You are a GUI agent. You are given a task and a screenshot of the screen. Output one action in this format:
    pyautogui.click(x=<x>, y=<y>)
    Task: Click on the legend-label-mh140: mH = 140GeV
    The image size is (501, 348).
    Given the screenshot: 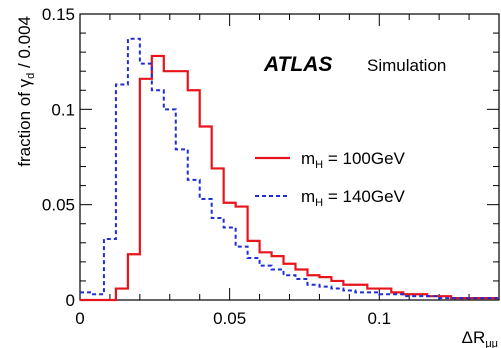 What is the action you would take?
    pyautogui.click(x=353, y=198)
    